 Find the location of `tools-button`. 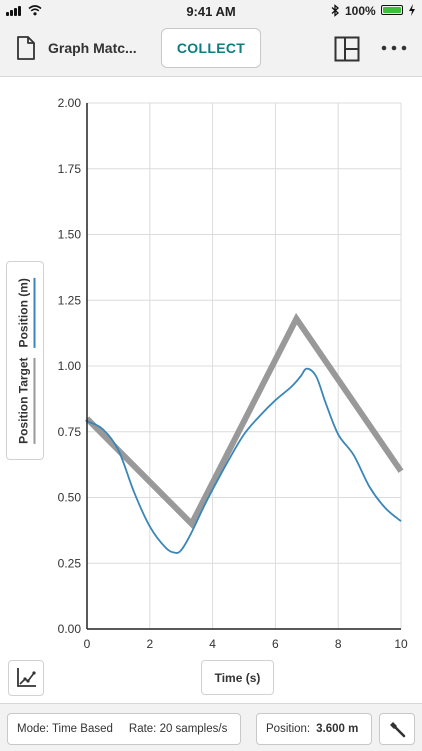

tools-button is located at coordinates (397, 729).